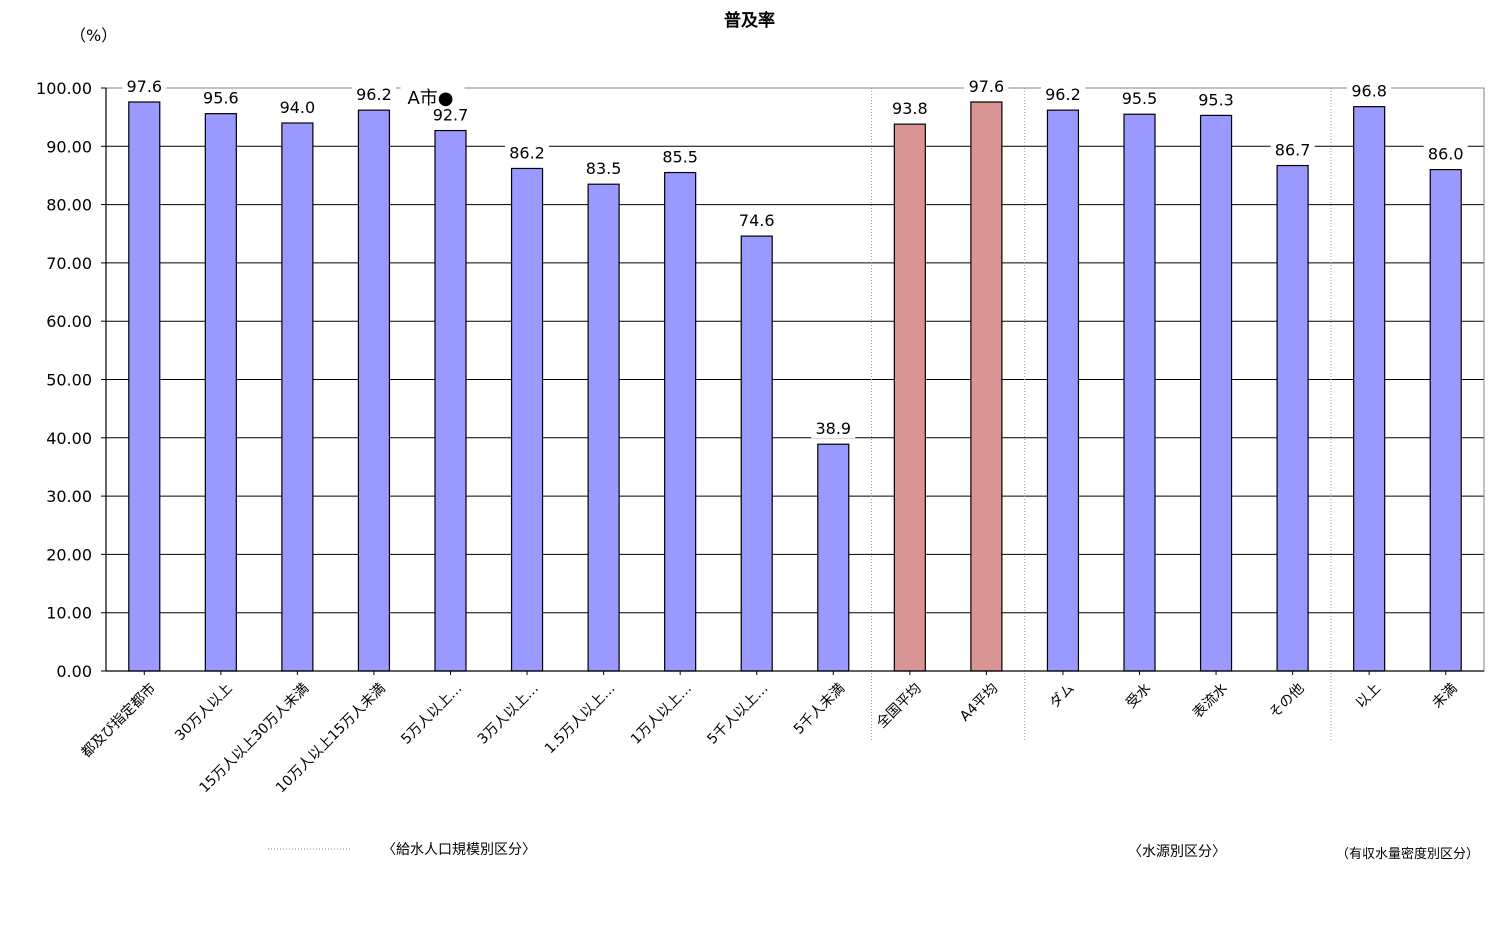 Image resolution: width=1499 pixels, height=927 pixels. Describe the element at coordinates (1062, 696) in the screenshot. I see `x-tick-label: ダム` at that location.